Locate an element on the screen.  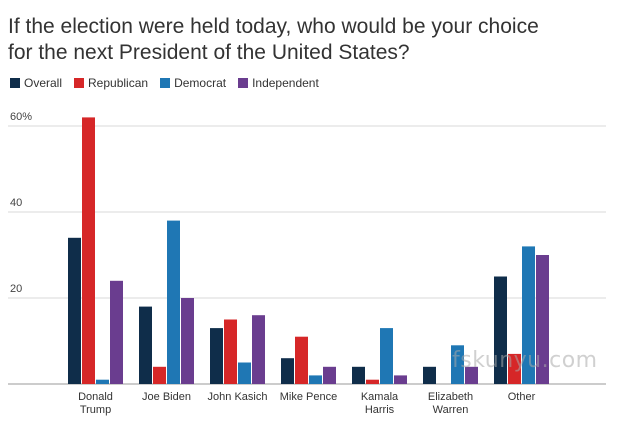
legend-label-overall: Overall is located at coordinates (43, 83).